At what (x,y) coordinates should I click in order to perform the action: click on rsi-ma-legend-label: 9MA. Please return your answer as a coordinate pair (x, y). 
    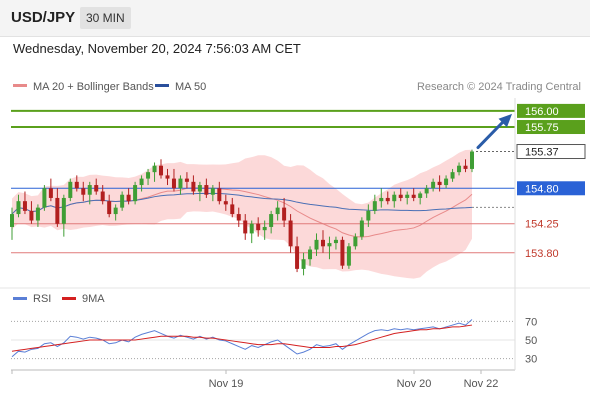
    Looking at the image, I should click on (93, 299).